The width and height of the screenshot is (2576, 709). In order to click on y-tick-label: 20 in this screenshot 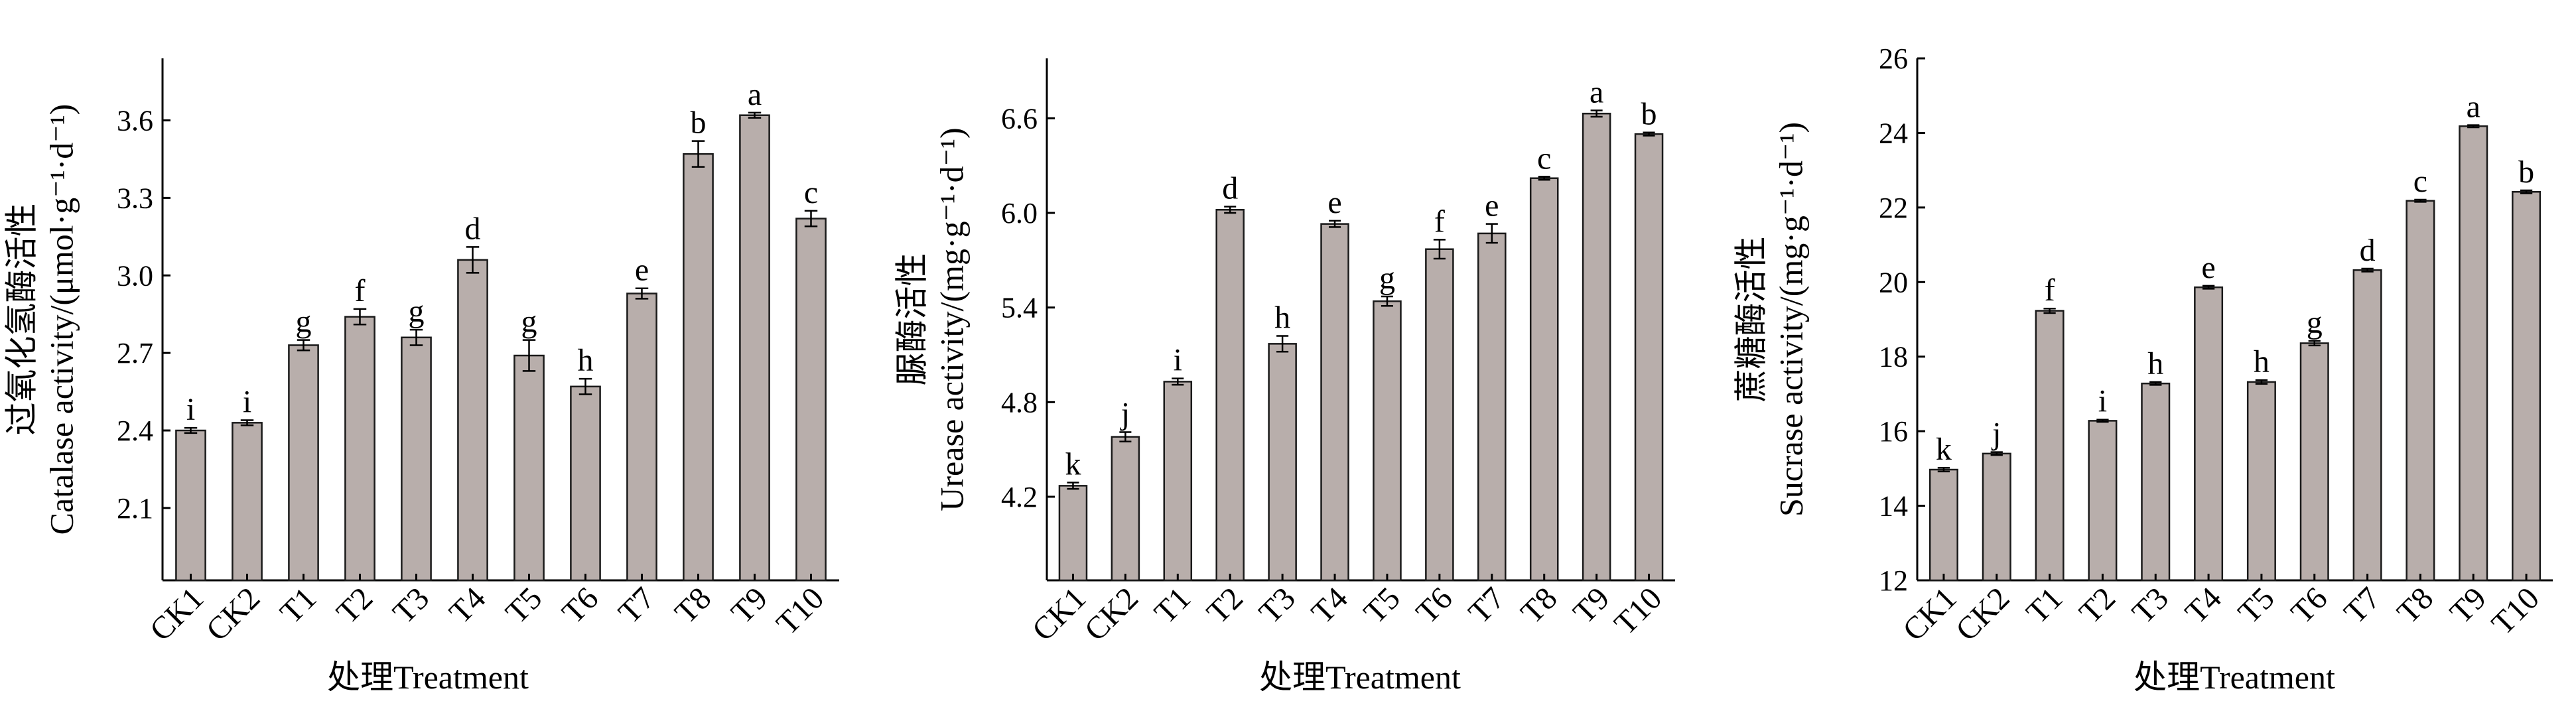, I will do `click(1893, 282)`.